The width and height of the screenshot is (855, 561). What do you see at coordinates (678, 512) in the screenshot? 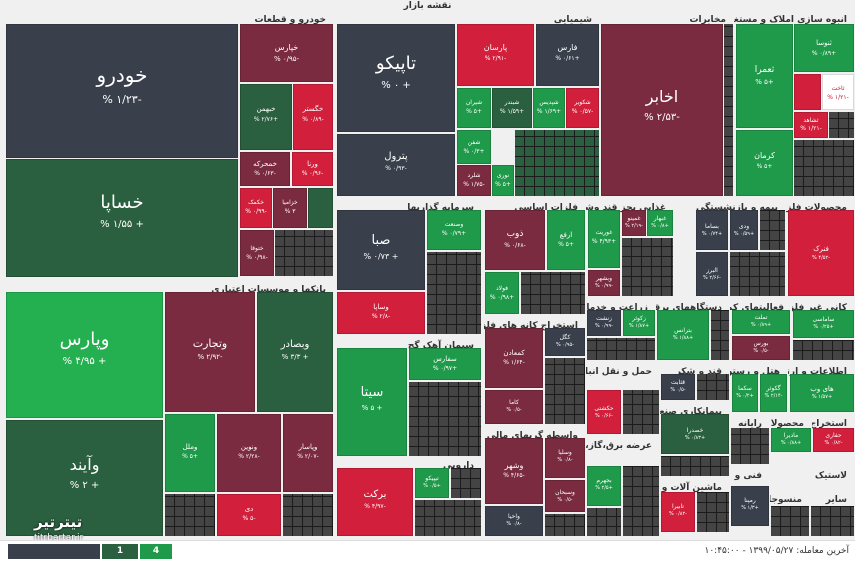
I see `tile-tabira: تابیرا -۰/۸۲ %` at bounding box center [678, 512].